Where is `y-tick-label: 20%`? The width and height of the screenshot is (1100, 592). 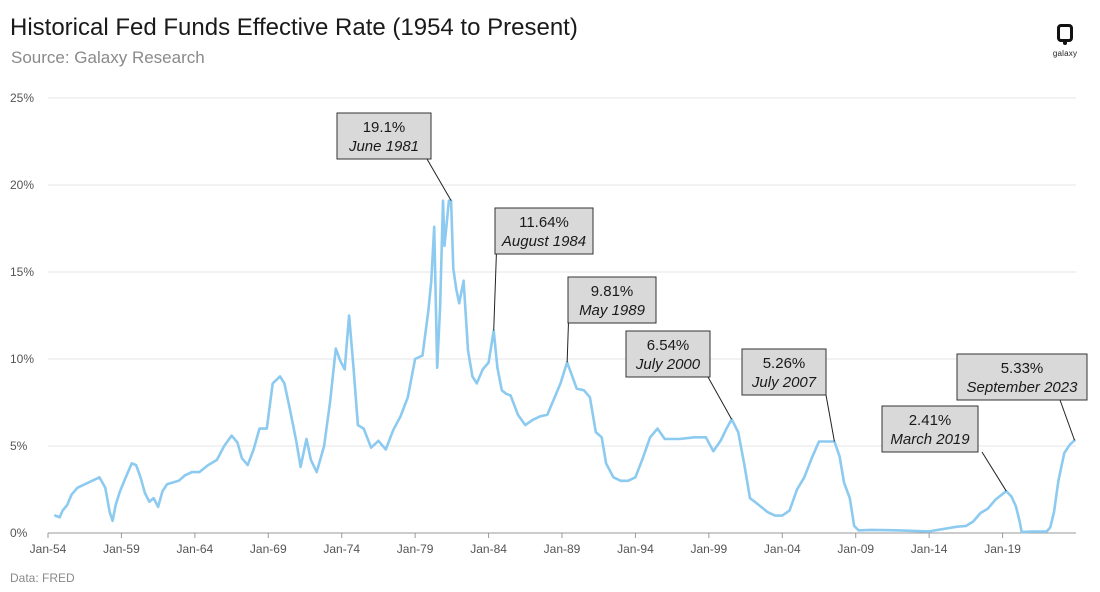 y-tick-label: 20% is located at coordinates (22, 185).